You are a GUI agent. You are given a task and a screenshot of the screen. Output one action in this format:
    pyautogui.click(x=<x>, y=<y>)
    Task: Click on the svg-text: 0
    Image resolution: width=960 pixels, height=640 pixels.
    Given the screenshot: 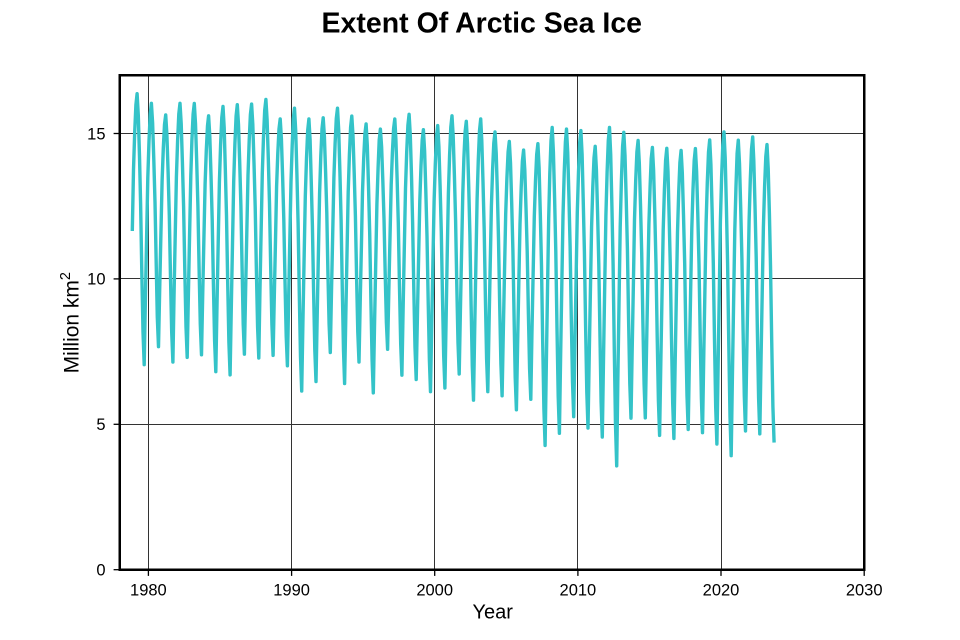 What is the action you would take?
    pyautogui.click(x=100, y=571)
    